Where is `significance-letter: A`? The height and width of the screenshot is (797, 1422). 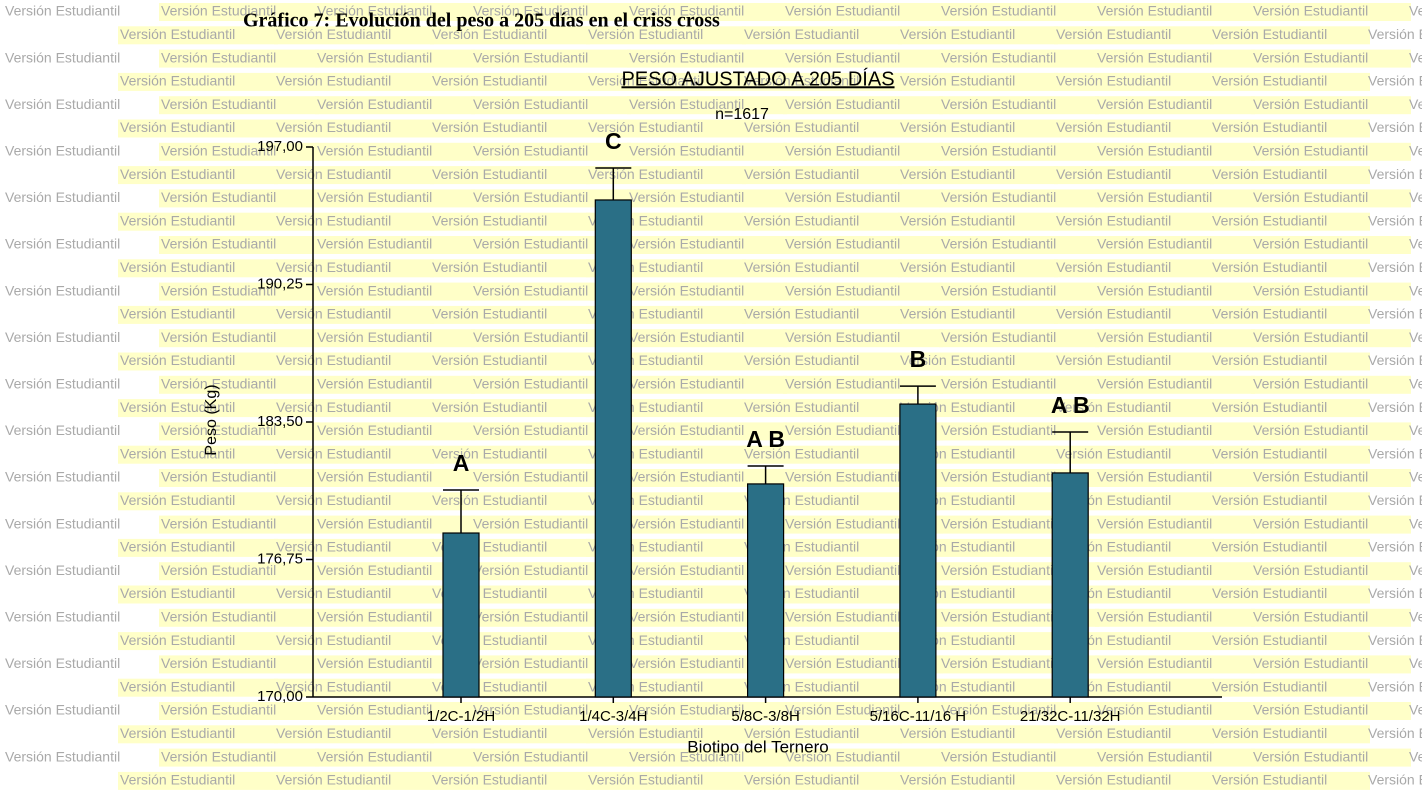 significance-letter: A is located at coordinates (461, 463).